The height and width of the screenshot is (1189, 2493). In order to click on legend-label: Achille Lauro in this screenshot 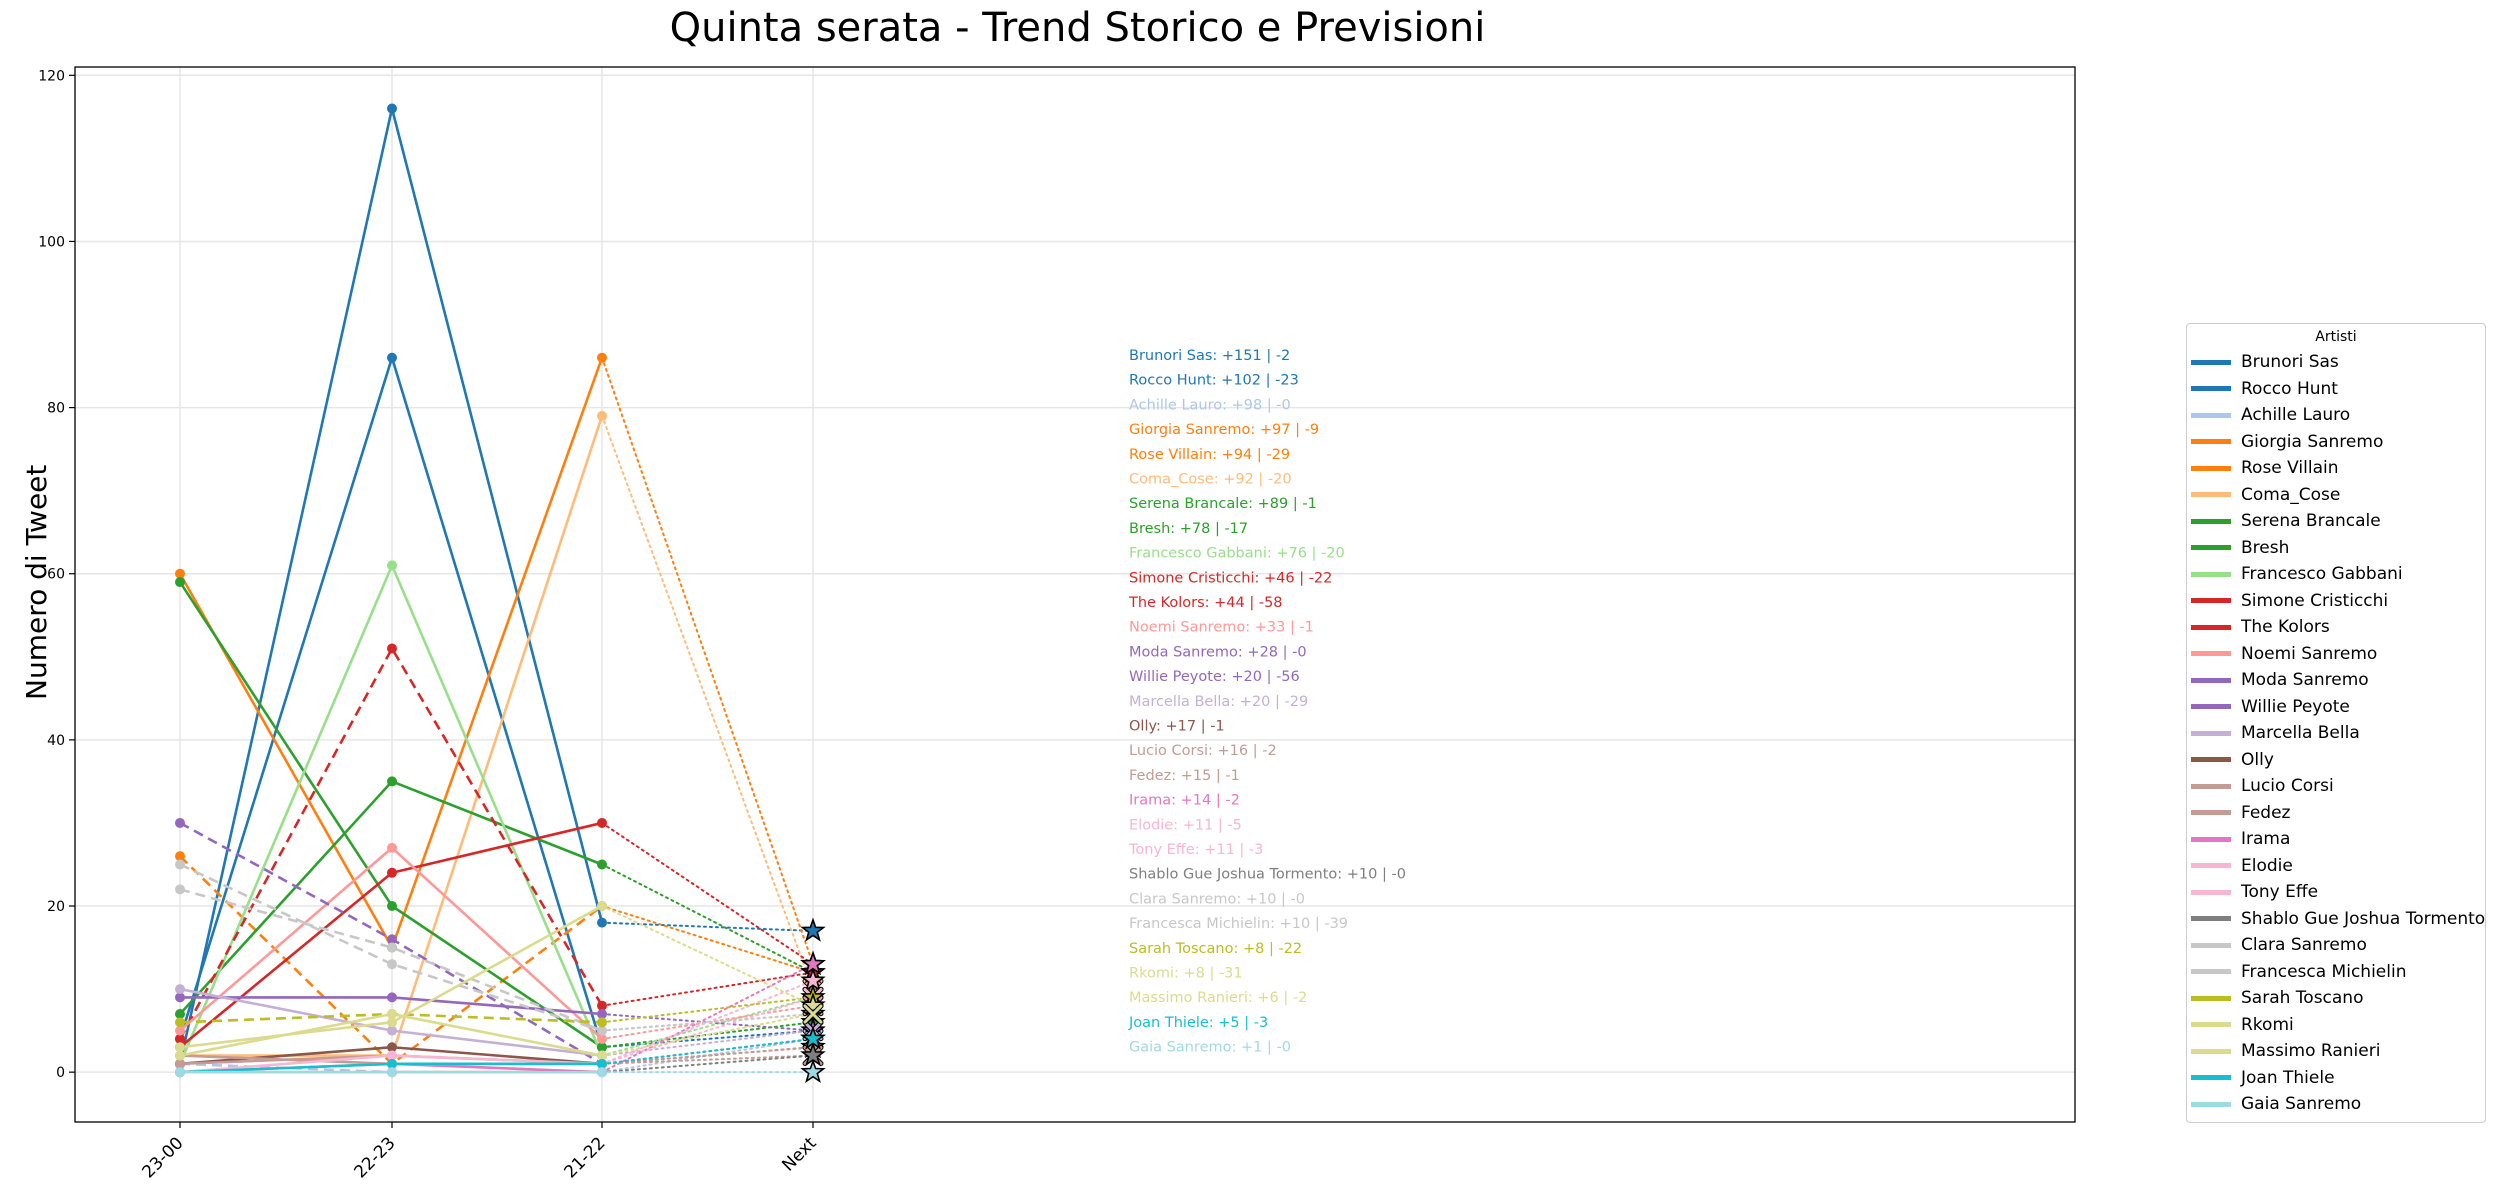, I will do `click(2296, 415)`.